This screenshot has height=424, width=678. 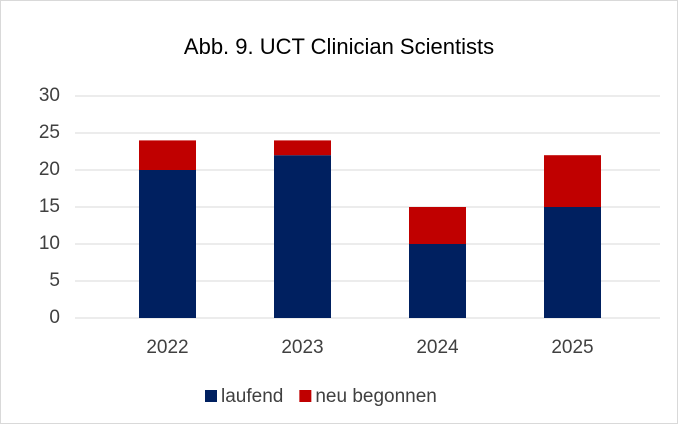 I want to click on y-tick-label: 0, so click(x=54, y=317).